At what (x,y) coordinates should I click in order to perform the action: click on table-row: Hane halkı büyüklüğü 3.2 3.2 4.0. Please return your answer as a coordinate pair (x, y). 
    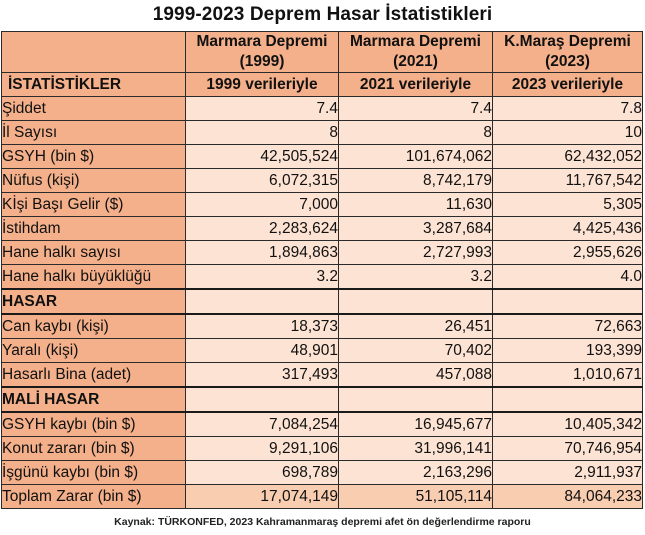
    Looking at the image, I should click on (322, 277).